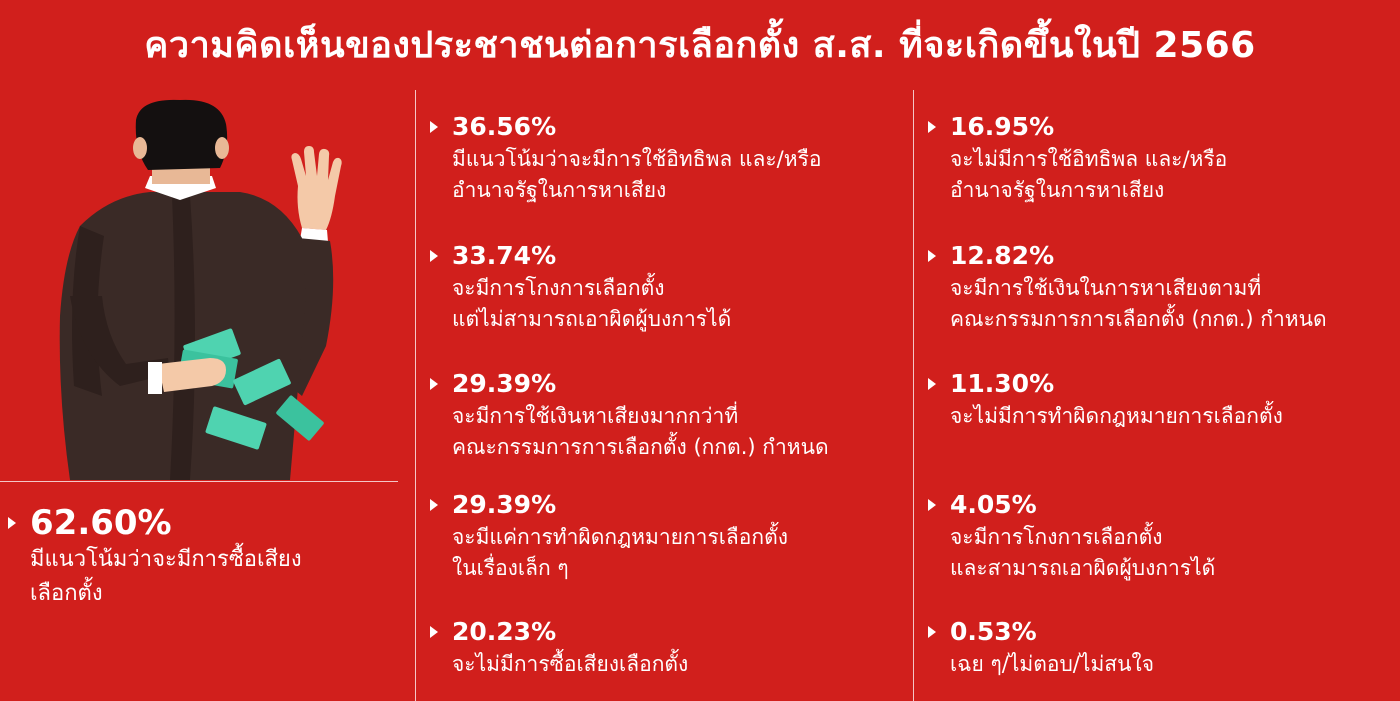 The width and height of the screenshot is (1400, 701). I want to click on stat-description: เฉย ๆ/ไม่ตอบ/ไม่สนใจ, so click(1052, 664).